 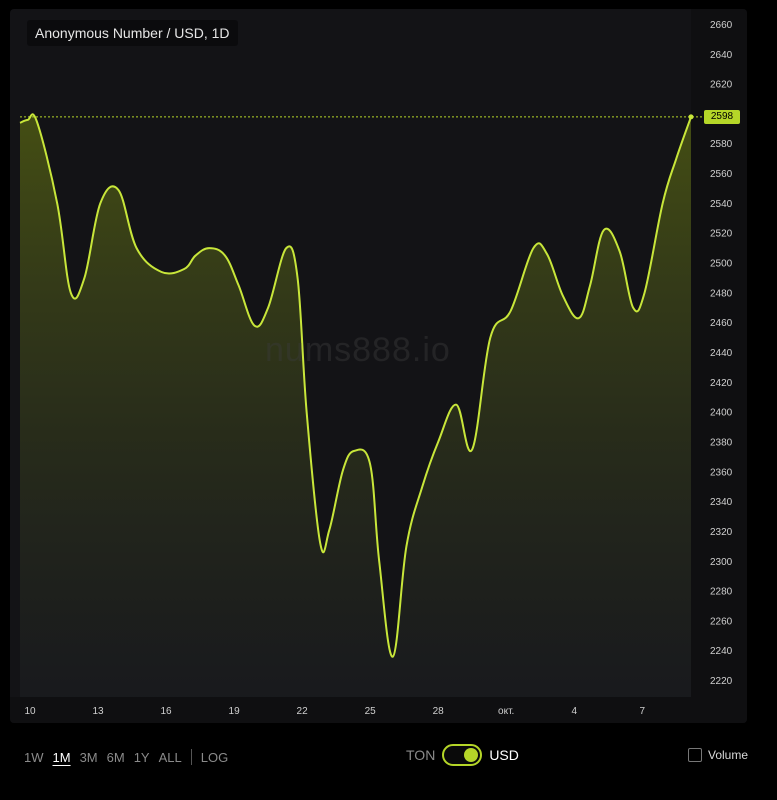 I want to click on currency-option-usd: USD, so click(x=504, y=755).